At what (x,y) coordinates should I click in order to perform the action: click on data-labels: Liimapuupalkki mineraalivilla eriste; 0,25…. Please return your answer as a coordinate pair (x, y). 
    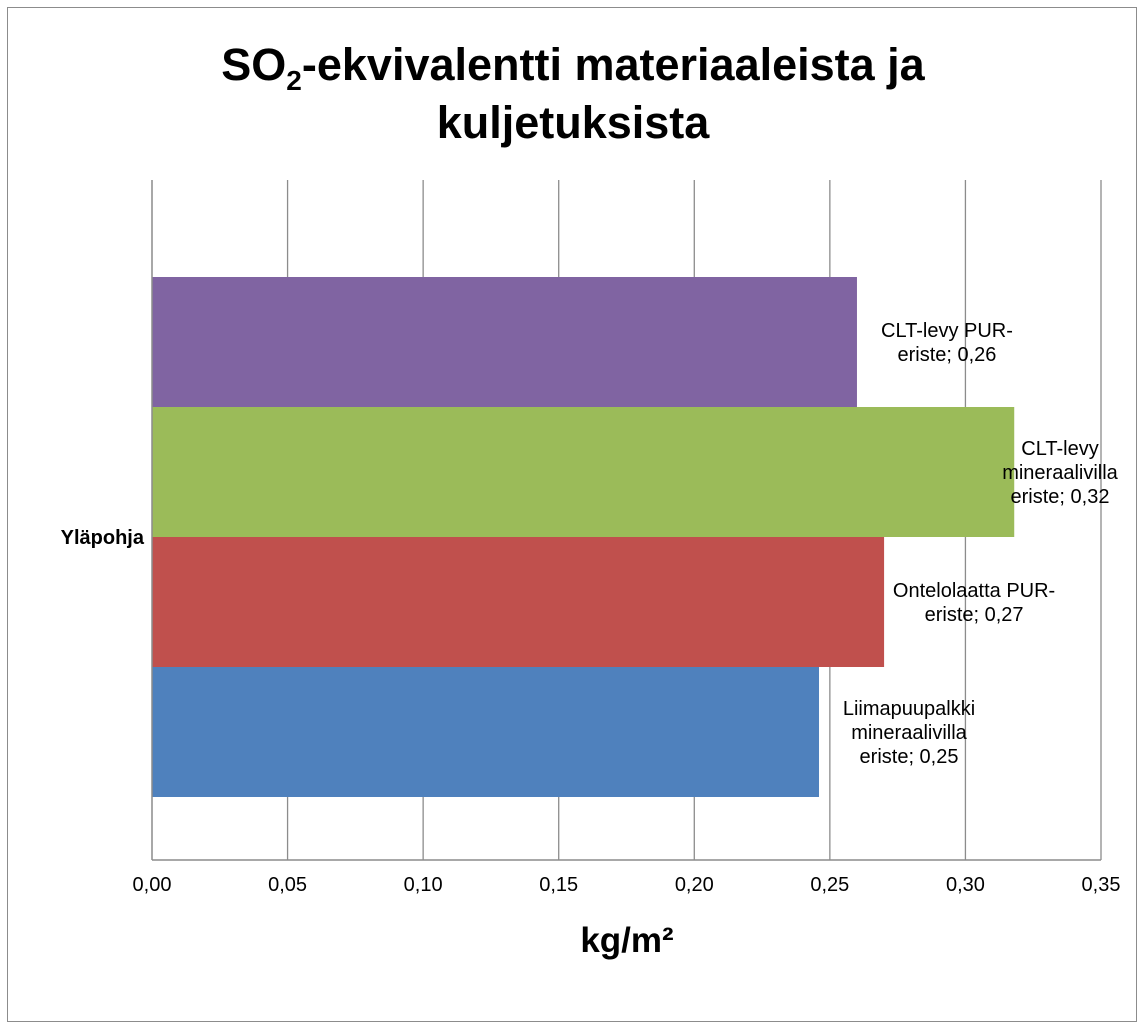
    Looking at the image, I should click on (981, 544).